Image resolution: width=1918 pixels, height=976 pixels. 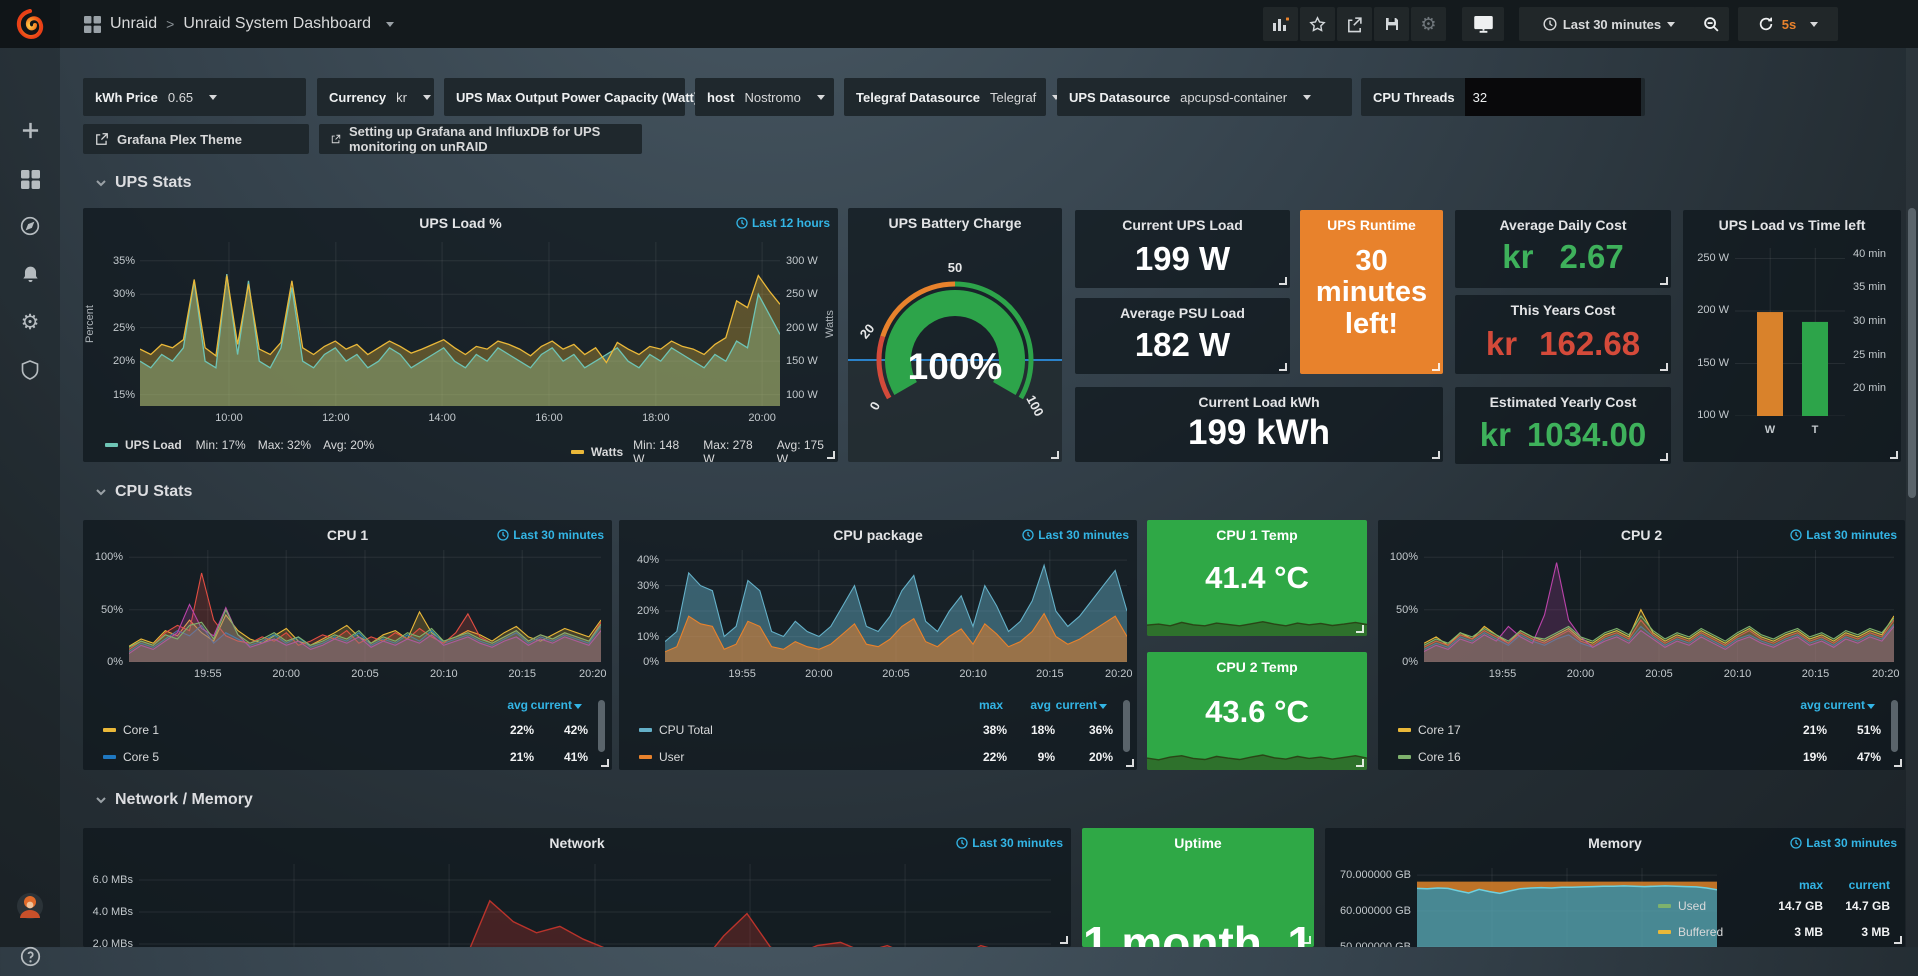 I want to click on panel-title: UPS Load vs Time left, so click(x=1792, y=225).